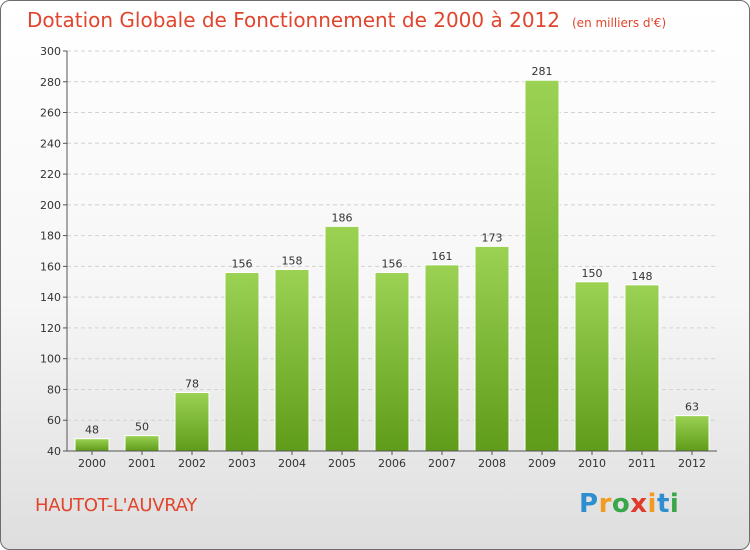 The width and height of the screenshot is (750, 550). I want to click on bar-2007, so click(442, 358).